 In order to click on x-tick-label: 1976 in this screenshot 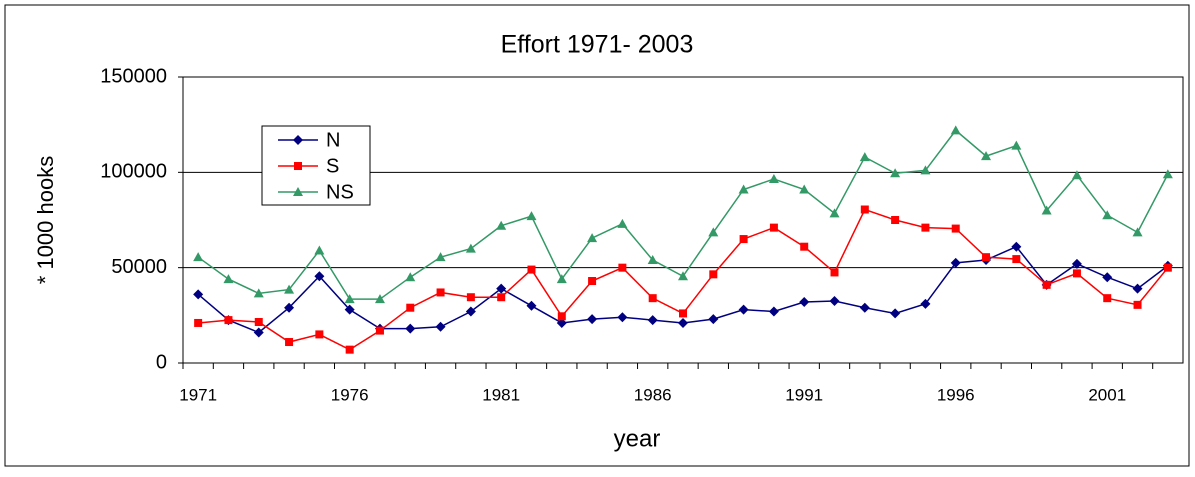, I will do `click(350, 394)`.